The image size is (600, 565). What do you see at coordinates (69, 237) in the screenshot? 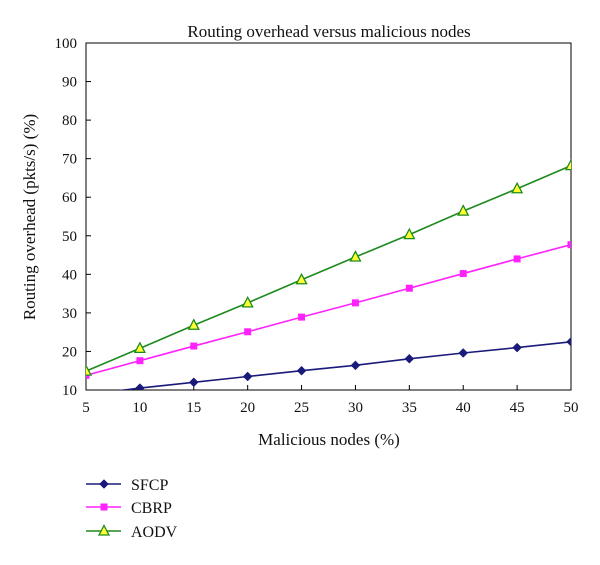
I see `y-tick-label: 50` at bounding box center [69, 237].